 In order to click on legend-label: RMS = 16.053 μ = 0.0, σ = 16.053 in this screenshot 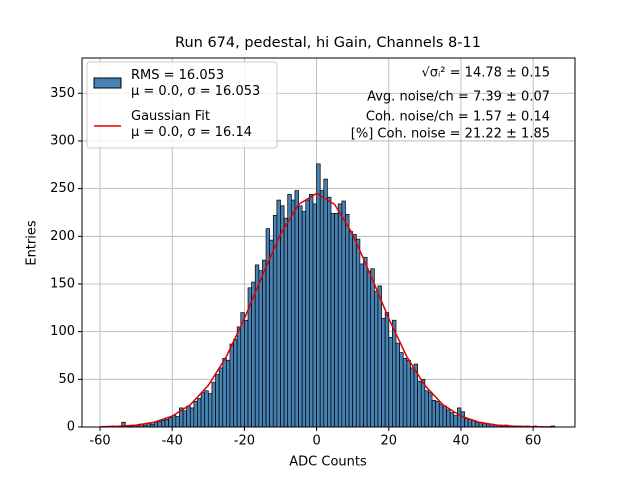, I will do `click(195, 83)`.